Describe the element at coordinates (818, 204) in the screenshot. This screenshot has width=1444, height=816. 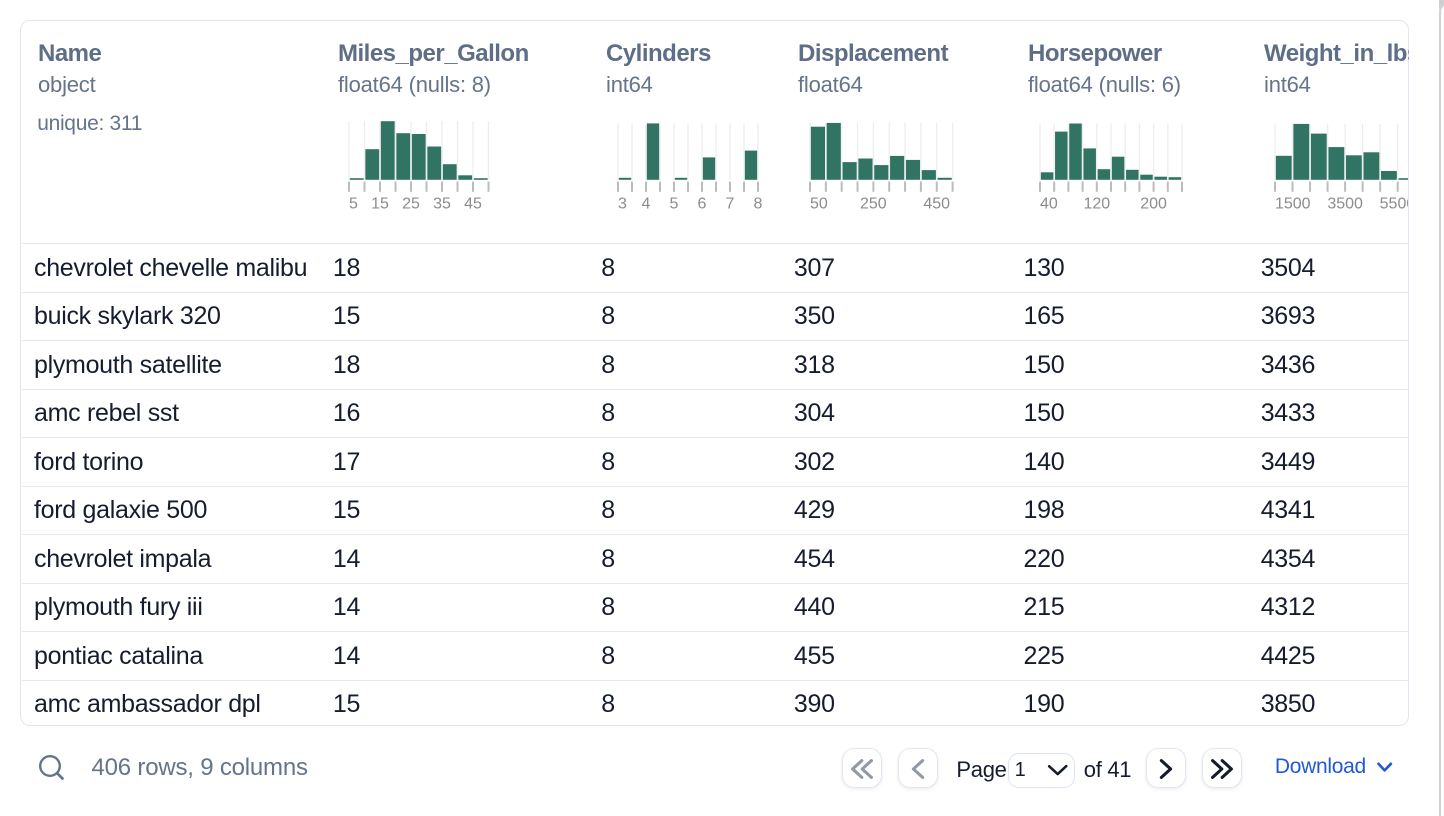
I see `svg-text: 50` at that location.